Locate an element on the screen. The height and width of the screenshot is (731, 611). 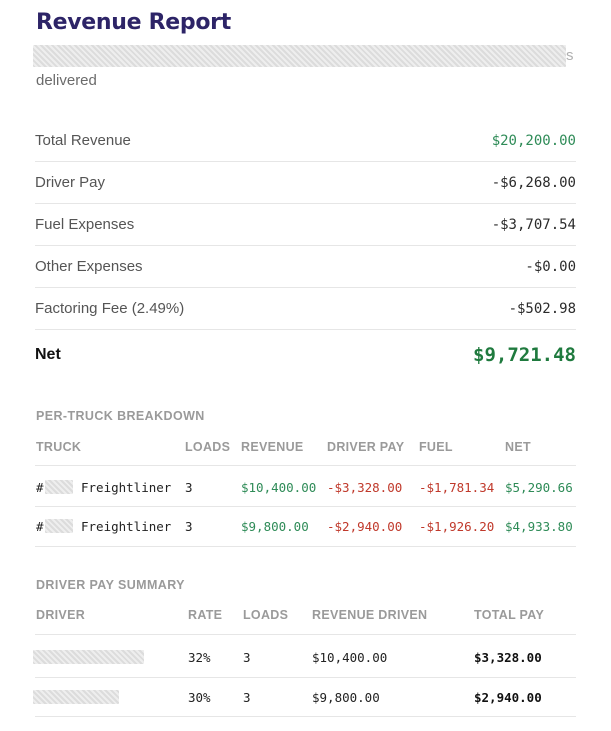
summary-row-fuel-expenses: Fuel Expenses -$3,707.54 is located at coordinates (305, 225).